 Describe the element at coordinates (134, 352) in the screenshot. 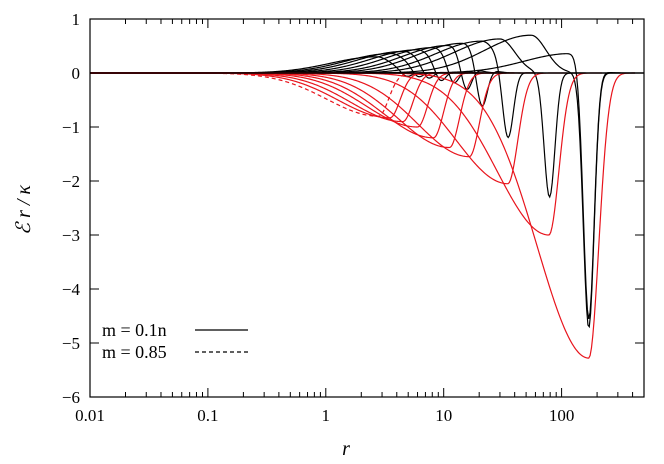

I see `legend-label-dashed: m = 0.85` at that location.